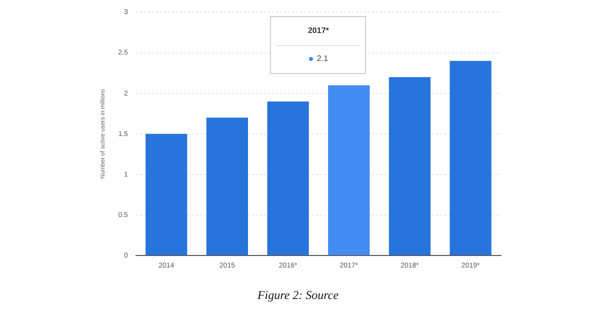 This screenshot has height=324, width=596. What do you see at coordinates (318, 31) in the screenshot?
I see `annotation: 2017*` at bounding box center [318, 31].